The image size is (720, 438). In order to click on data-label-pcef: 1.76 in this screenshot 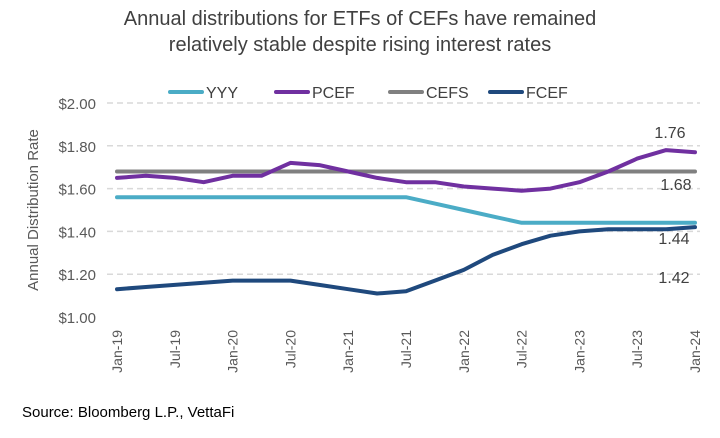, I will do `click(669, 133)`.